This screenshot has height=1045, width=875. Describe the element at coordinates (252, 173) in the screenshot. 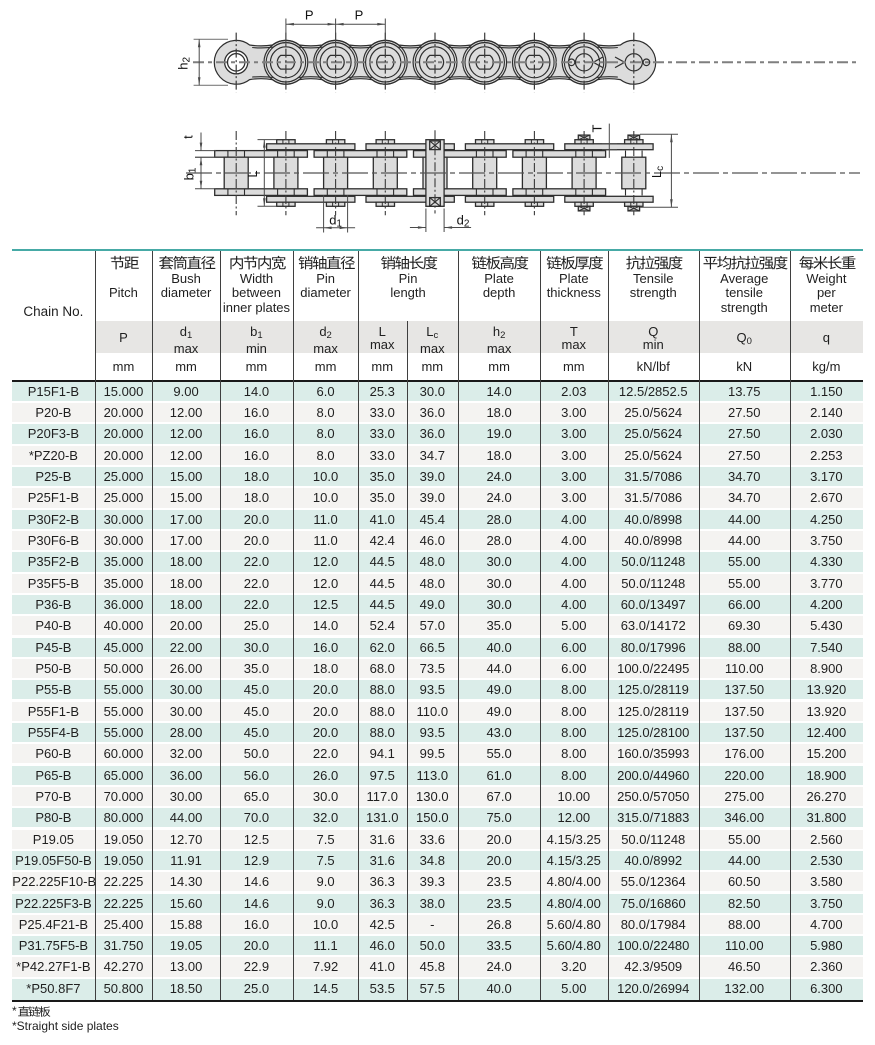

I see `svg-text: L` at that location.